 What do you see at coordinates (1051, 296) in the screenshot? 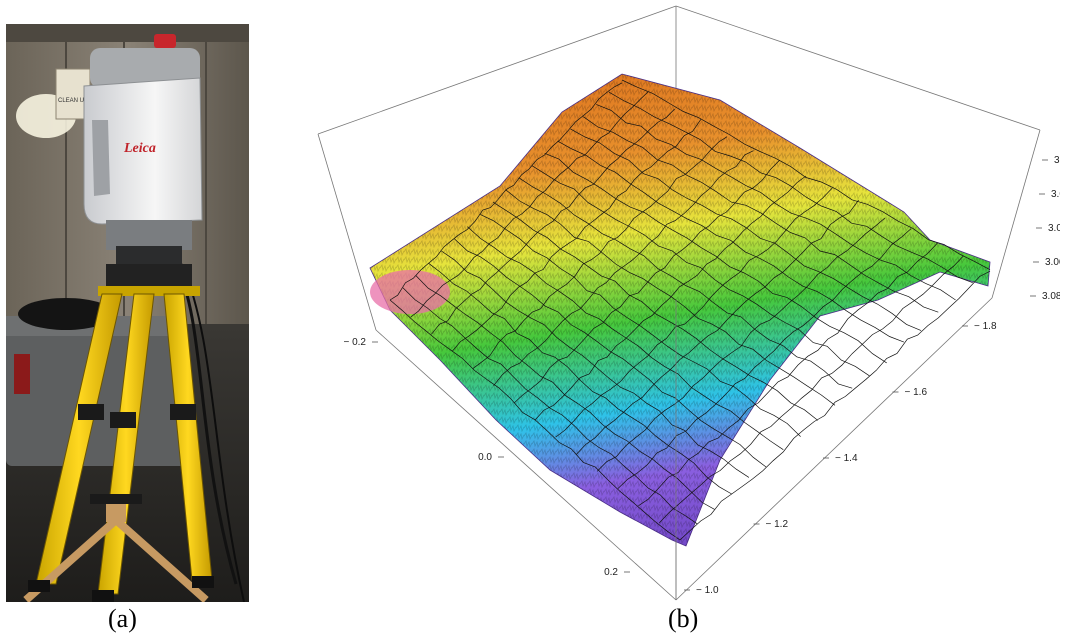
I see `z-tick-label: 3.08` at bounding box center [1051, 296].